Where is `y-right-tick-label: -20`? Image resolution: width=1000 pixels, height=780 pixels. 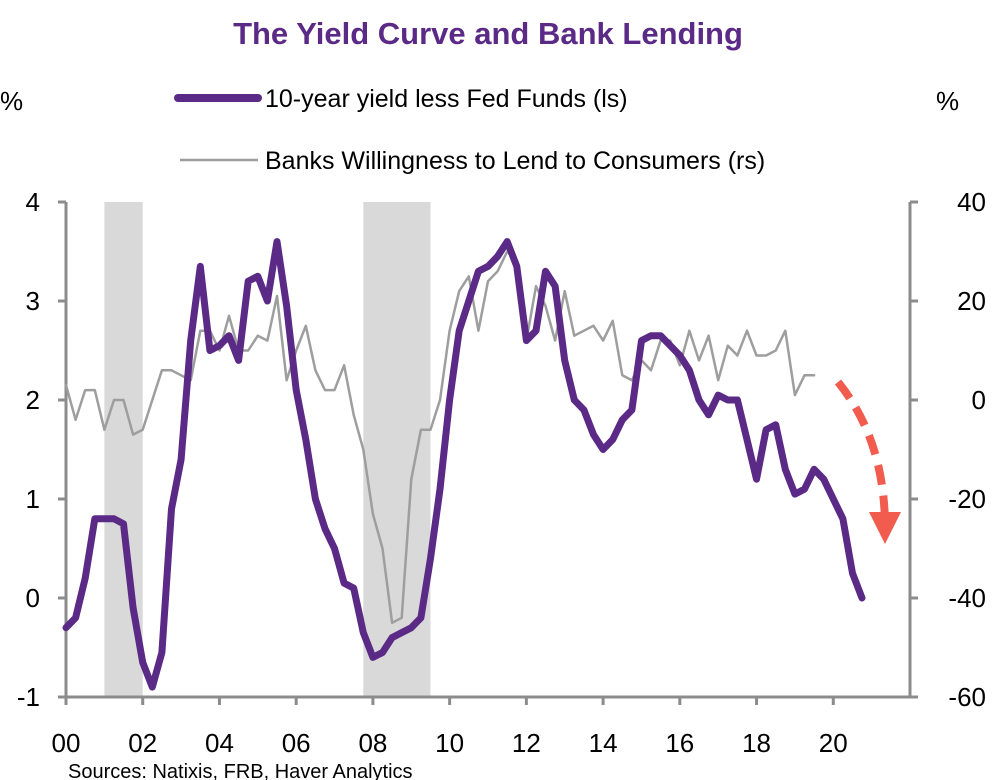 y-right-tick-label: -20 is located at coordinates (967, 499).